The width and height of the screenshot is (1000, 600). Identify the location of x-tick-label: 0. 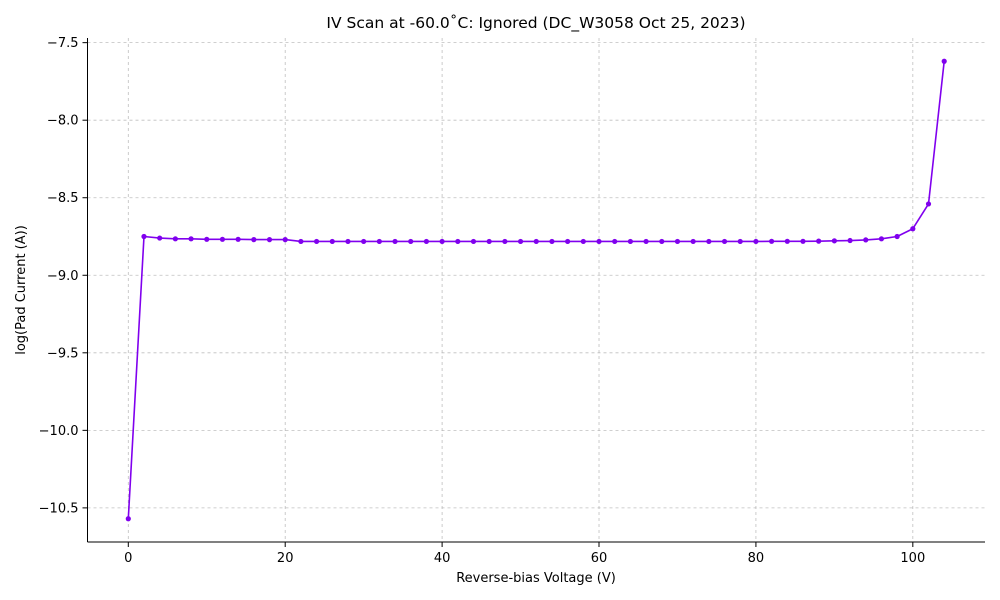
(128, 558).